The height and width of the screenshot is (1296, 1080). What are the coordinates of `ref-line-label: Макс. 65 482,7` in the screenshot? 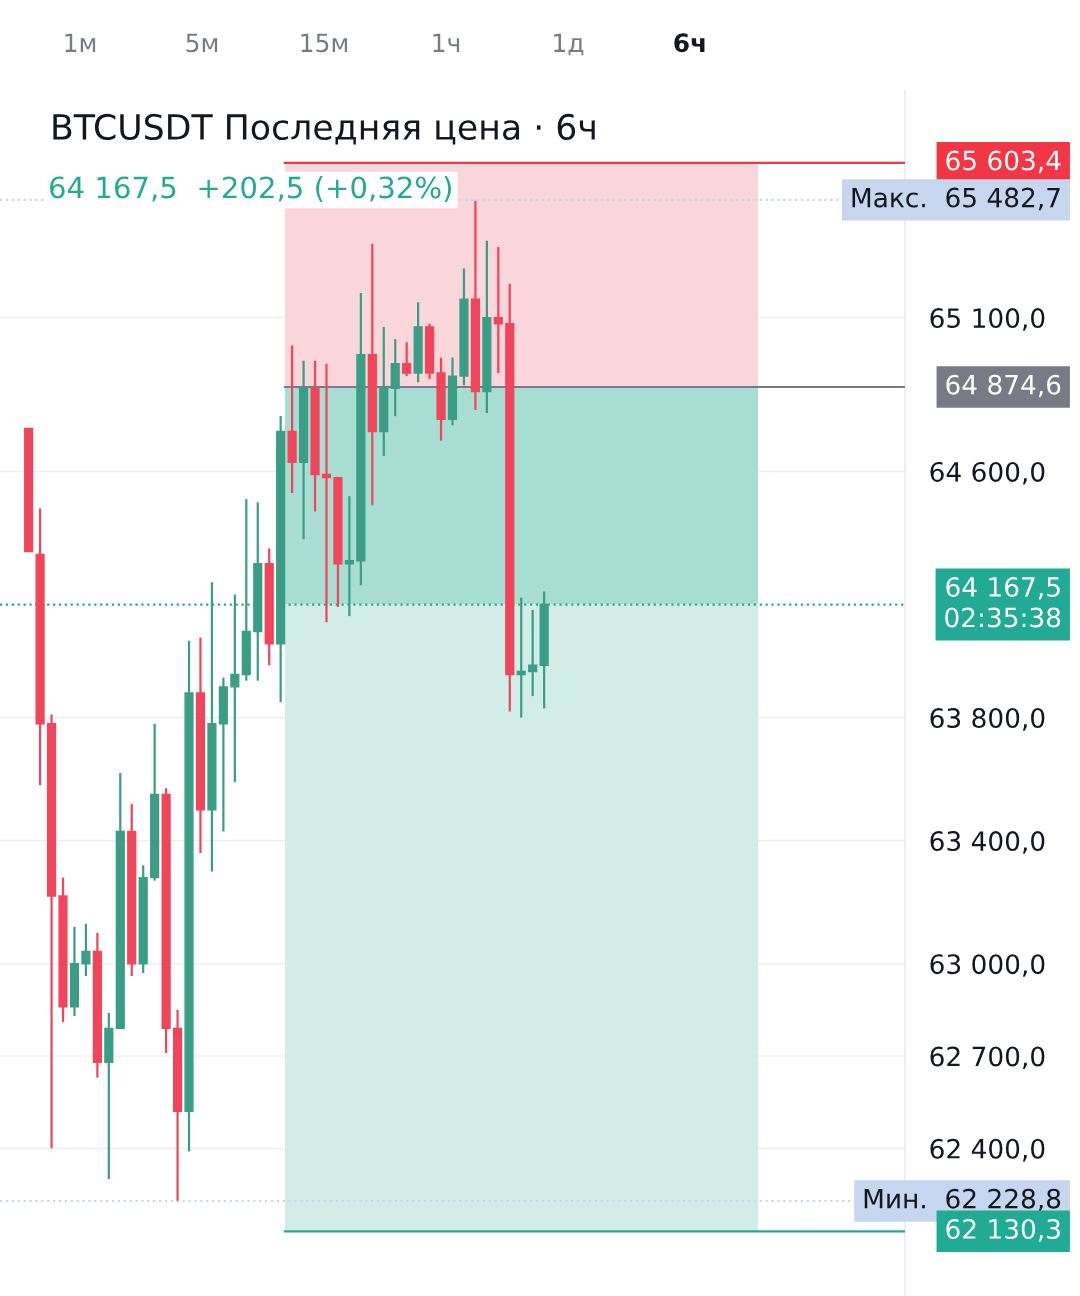 It's located at (956, 199).